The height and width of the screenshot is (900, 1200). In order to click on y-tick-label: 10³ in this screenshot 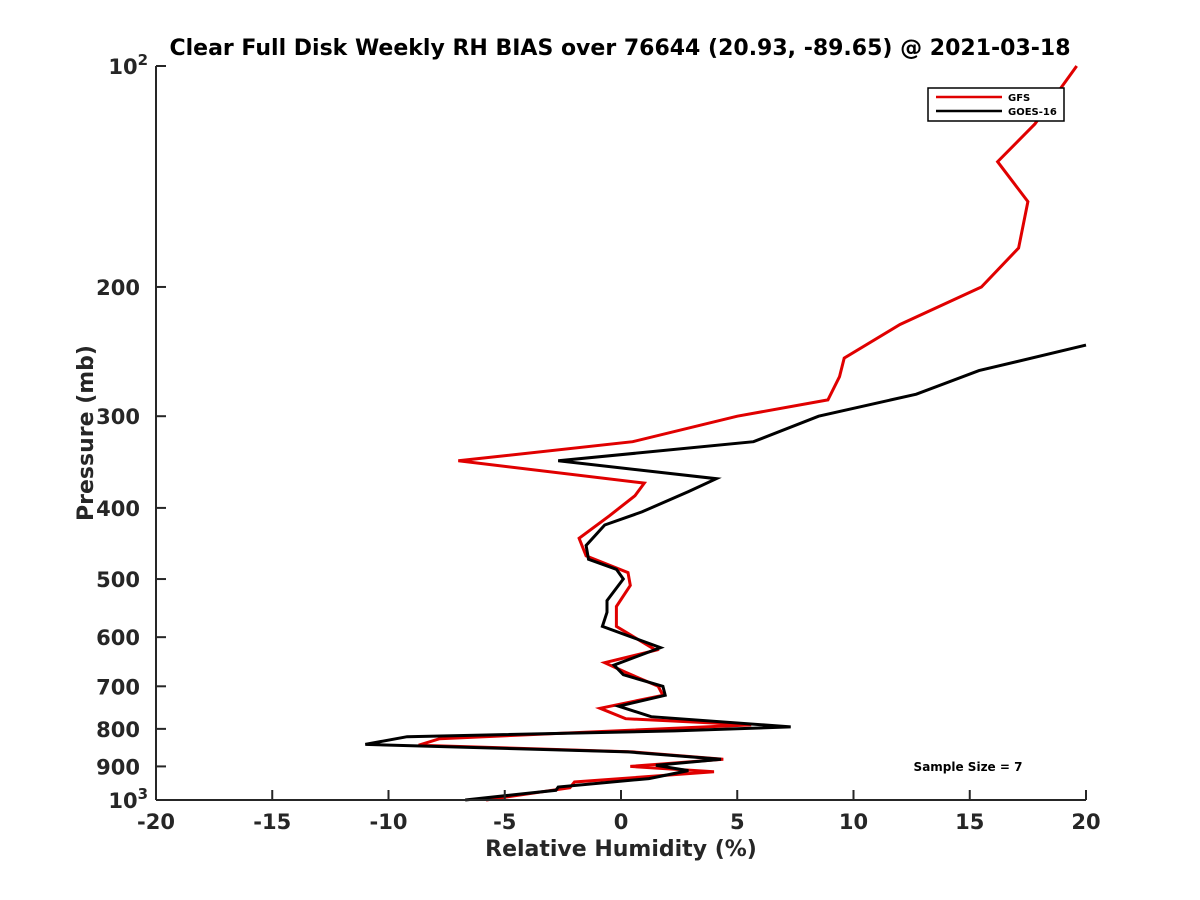, I will do `click(128, 799)`.